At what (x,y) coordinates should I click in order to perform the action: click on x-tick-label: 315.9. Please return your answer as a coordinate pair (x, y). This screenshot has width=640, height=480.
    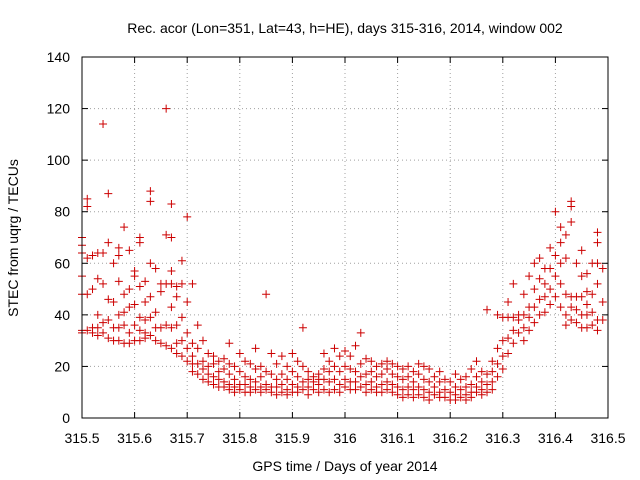
    Looking at the image, I should click on (292, 438).